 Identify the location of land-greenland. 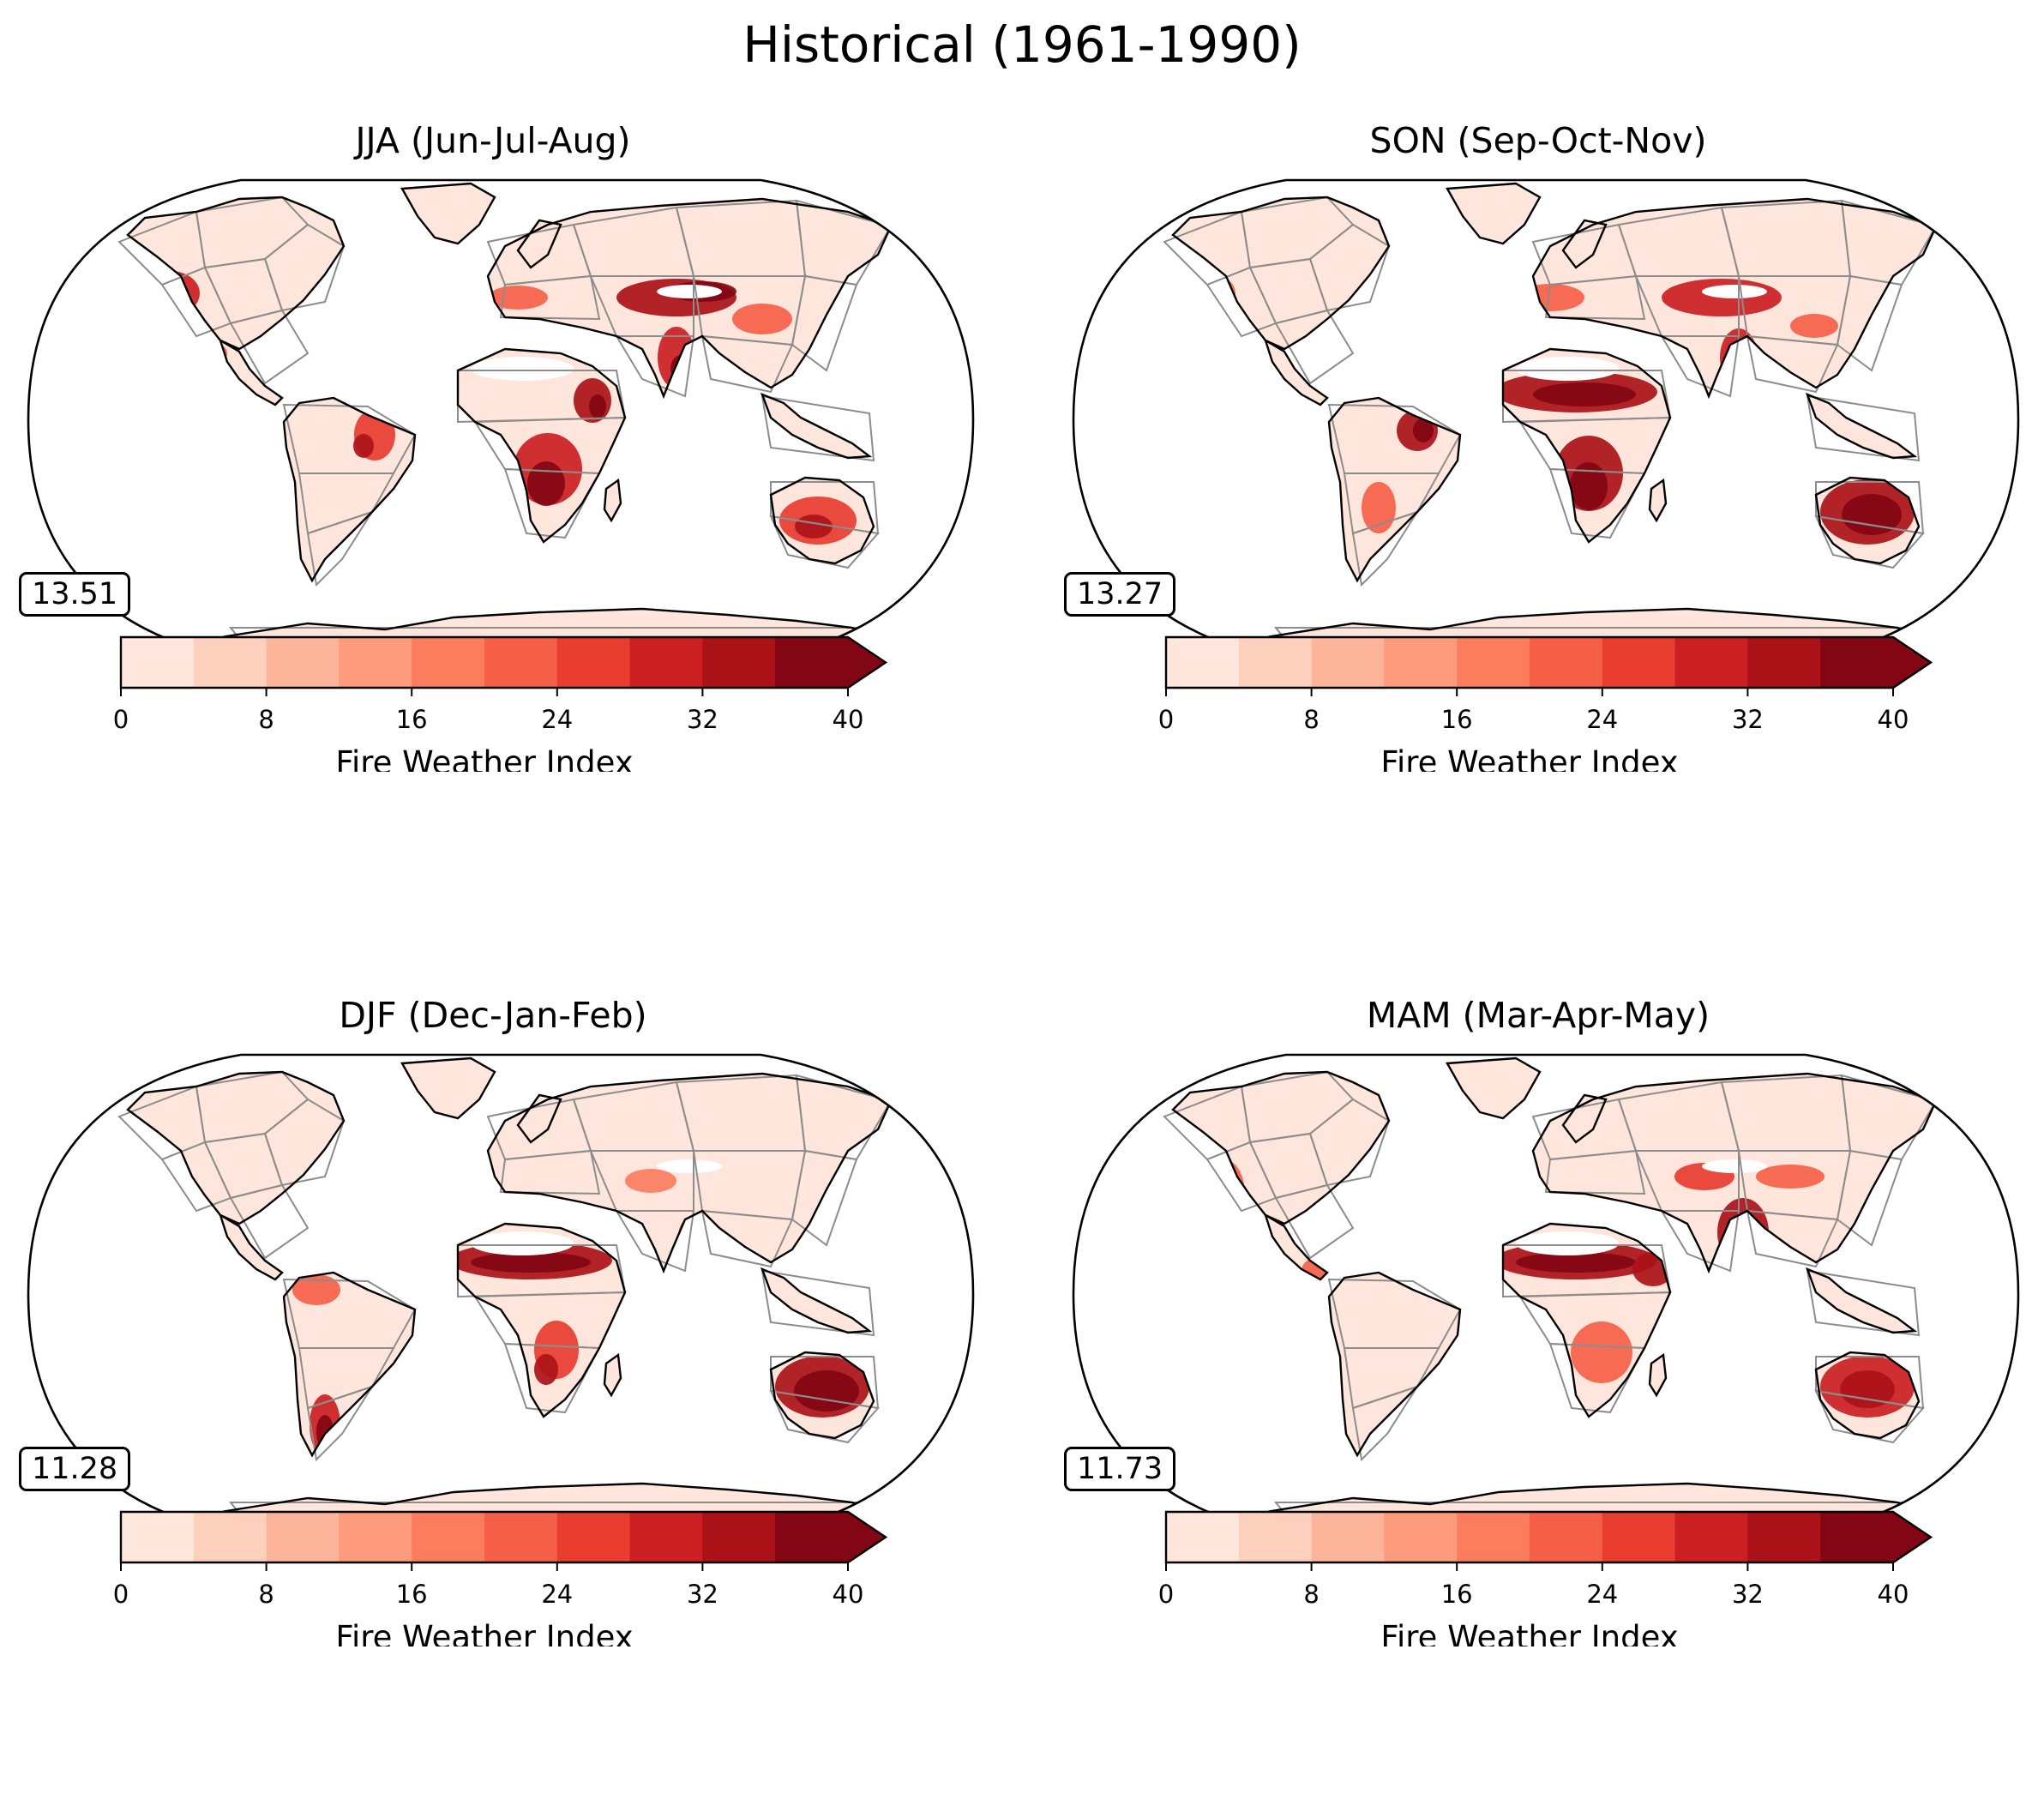
(448, 214).